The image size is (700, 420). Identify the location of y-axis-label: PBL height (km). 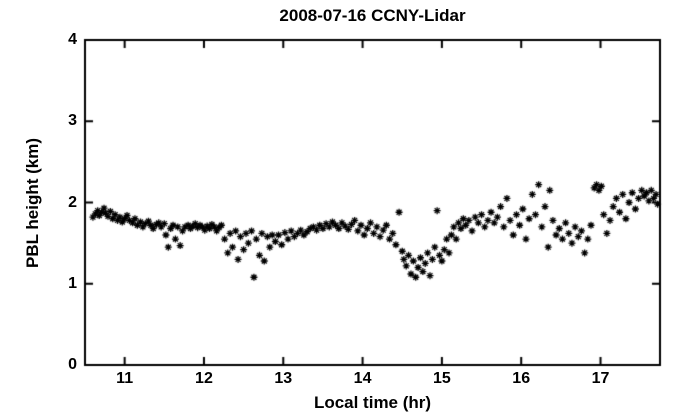
(32, 203).